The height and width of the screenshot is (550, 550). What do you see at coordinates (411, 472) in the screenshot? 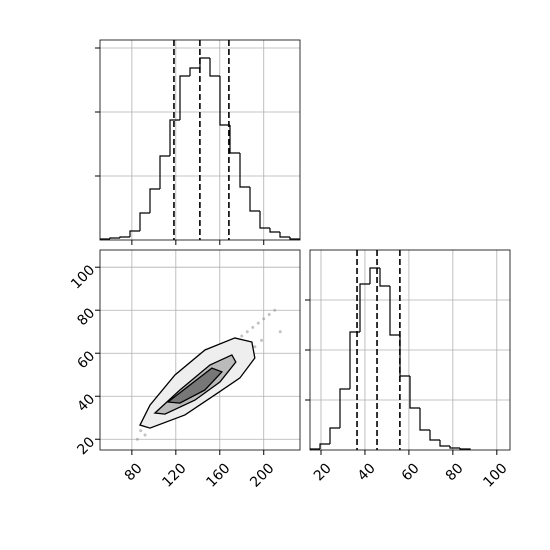
I see `x-tick-label: 60` at bounding box center [411, 472].